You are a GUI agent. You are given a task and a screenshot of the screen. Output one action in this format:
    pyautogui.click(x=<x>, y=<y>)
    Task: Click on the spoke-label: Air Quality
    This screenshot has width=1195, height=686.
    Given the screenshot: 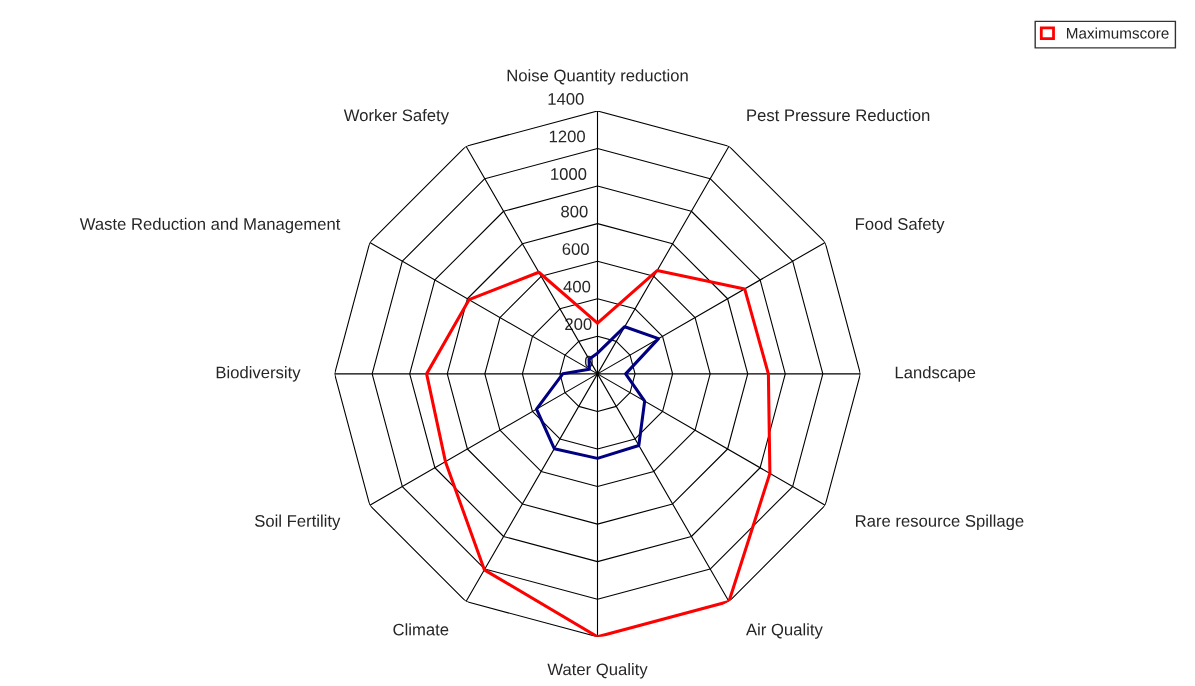 What is the action you would take?
    pyautogui.click(x=784, y=631)
    